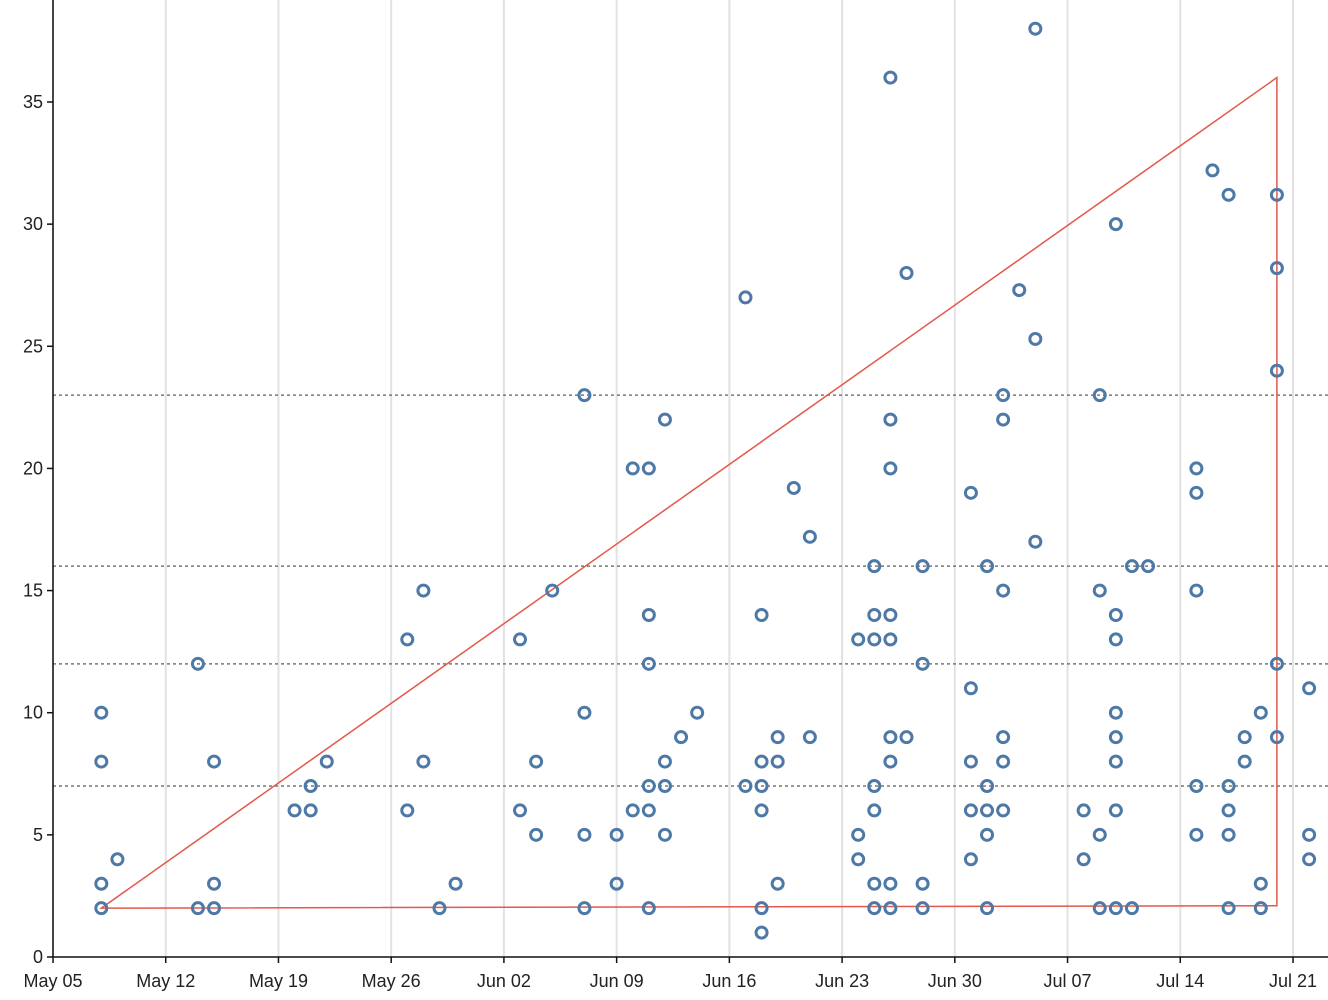 The width and height of the screenshot is (1328, 1000). I want to click on y-tick-label: 30, so click(33, 224).